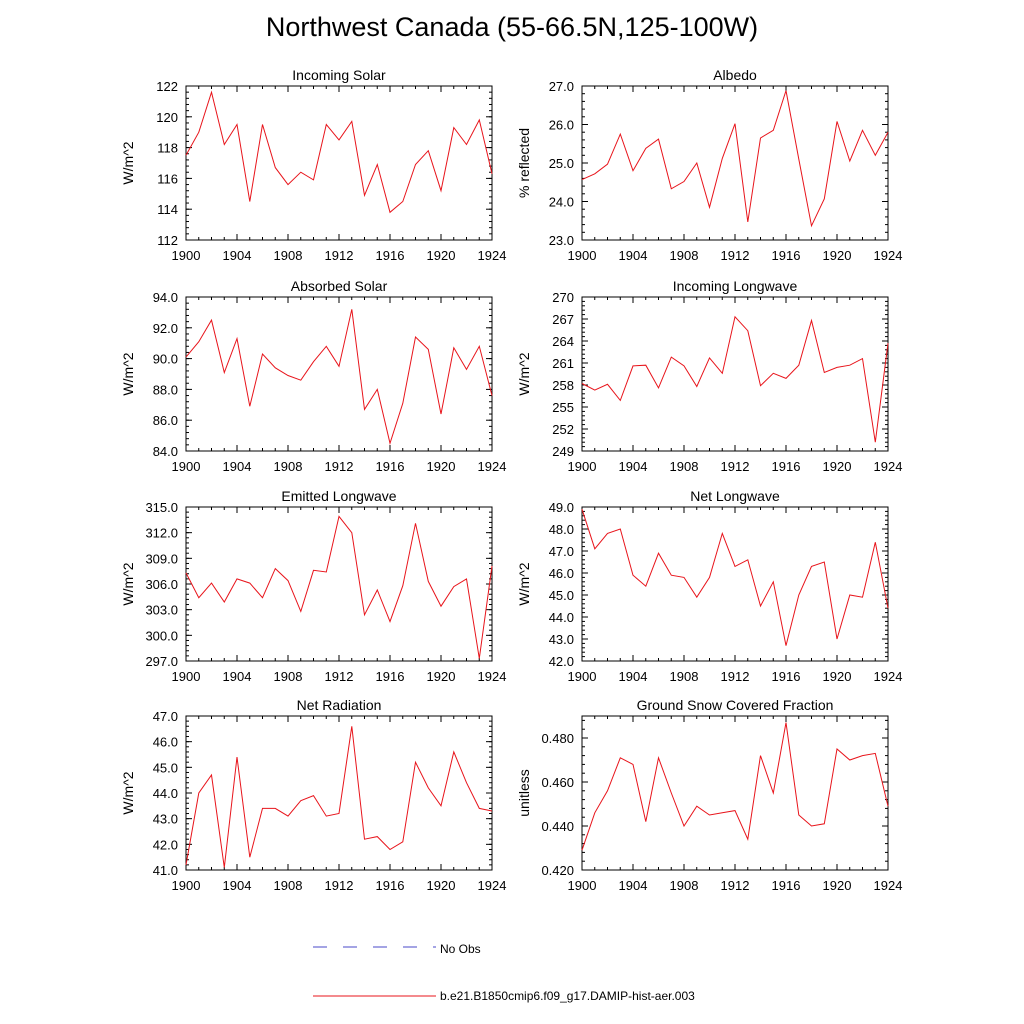  What do you see at coordinates (165, 328) in the screenshot?
I see `y-tick-label: 92.0` at bounding box center [165, 328].